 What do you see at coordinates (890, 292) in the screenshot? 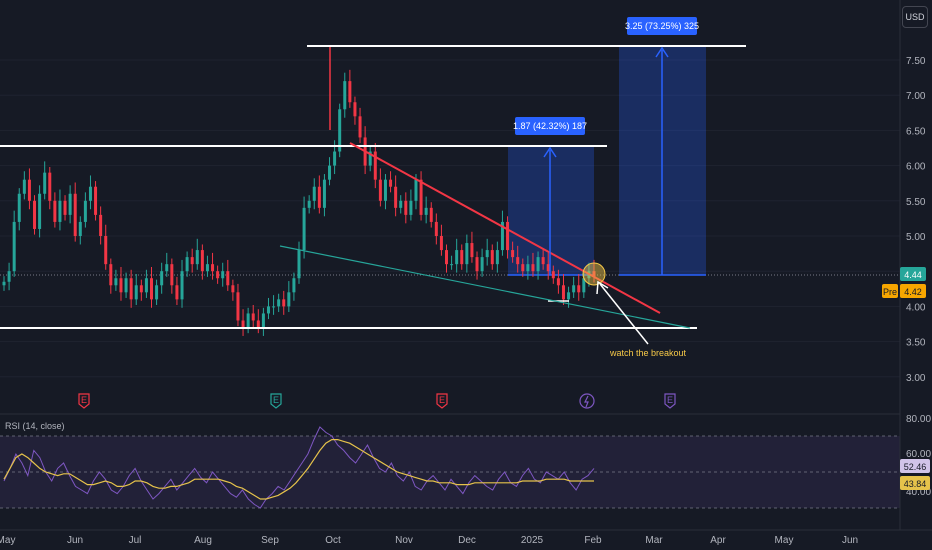
I see `pre-tag-label: Pre` at bounding box center [890, 292].